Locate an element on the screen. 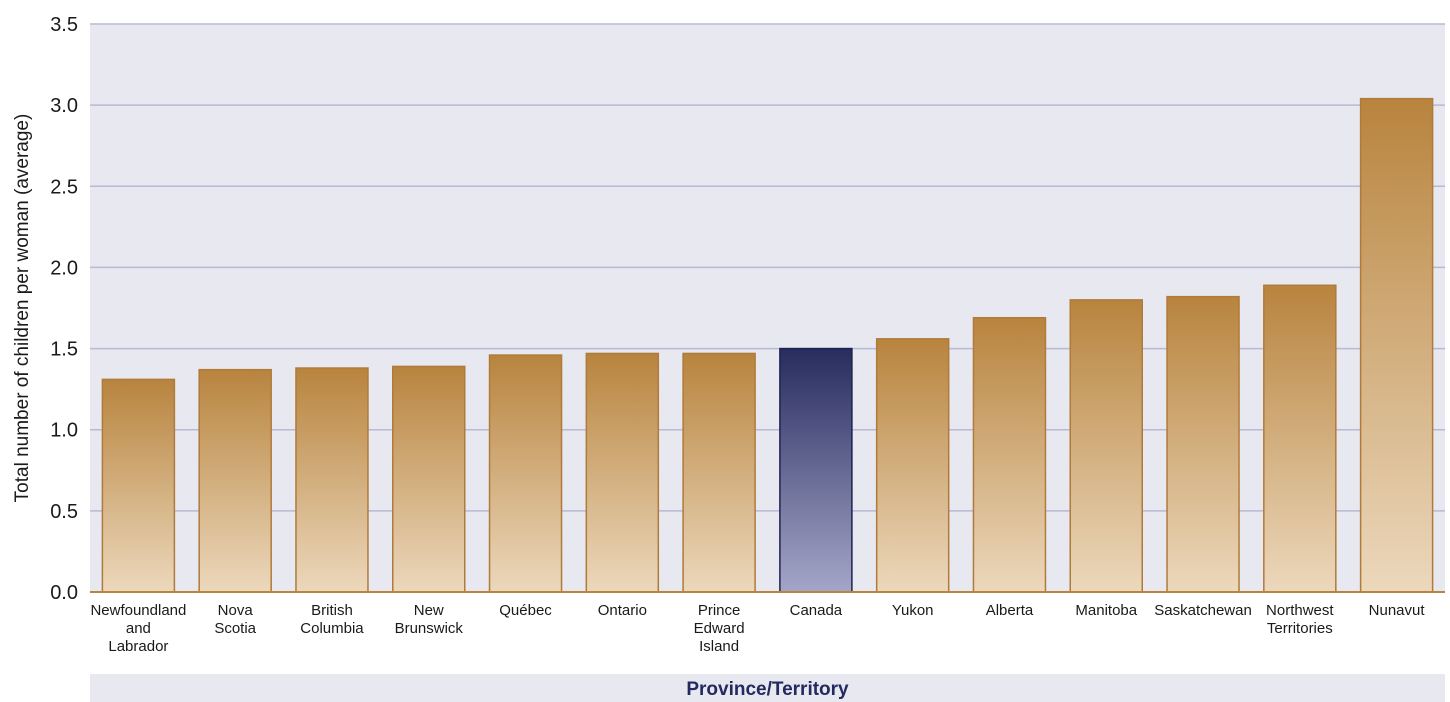  x-tick-label: Ontario is located at coordinates (622, 610).